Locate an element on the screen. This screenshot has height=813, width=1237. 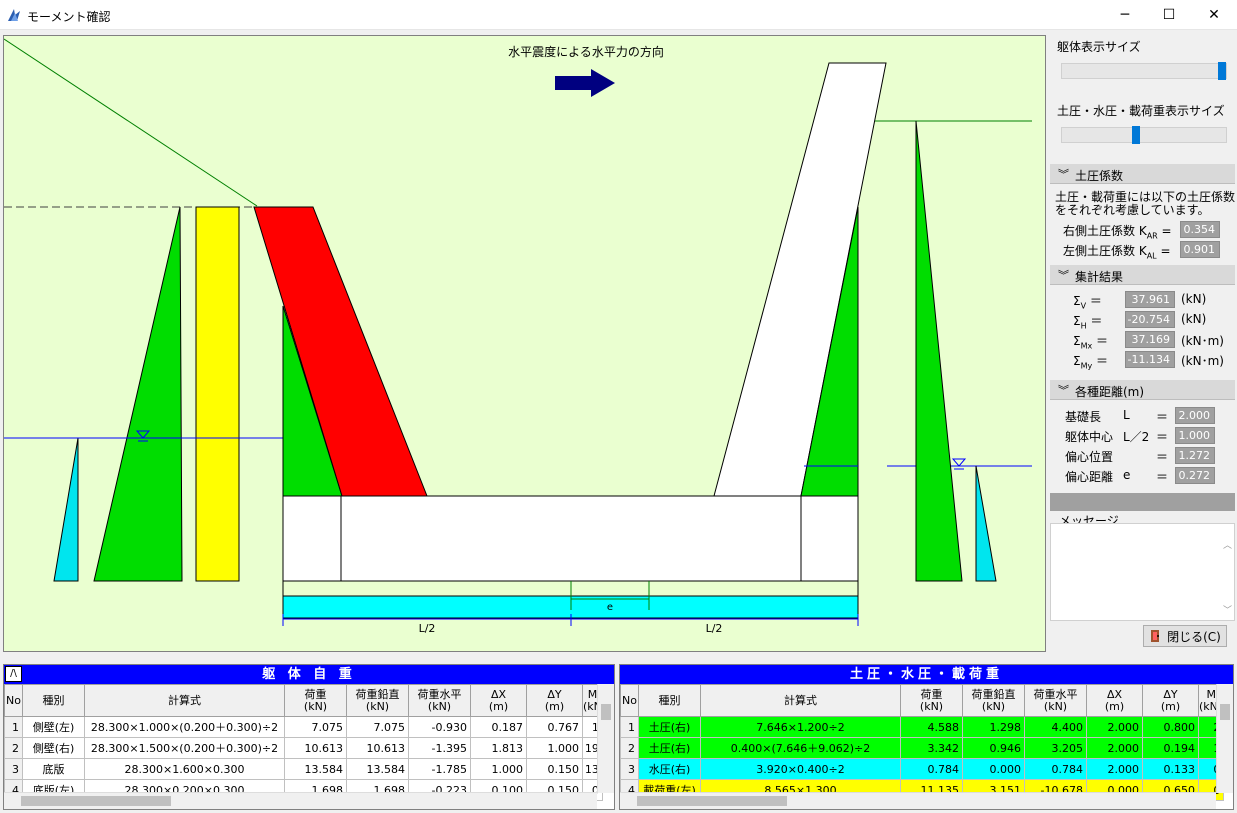
right-coef-label: 右側土圧係数 KAR = is located at coordinates (1117, 232).